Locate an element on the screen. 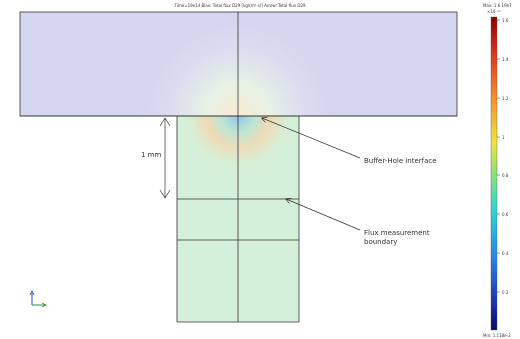  dimension-label: 1 mm is located at coordinates (151, 155).